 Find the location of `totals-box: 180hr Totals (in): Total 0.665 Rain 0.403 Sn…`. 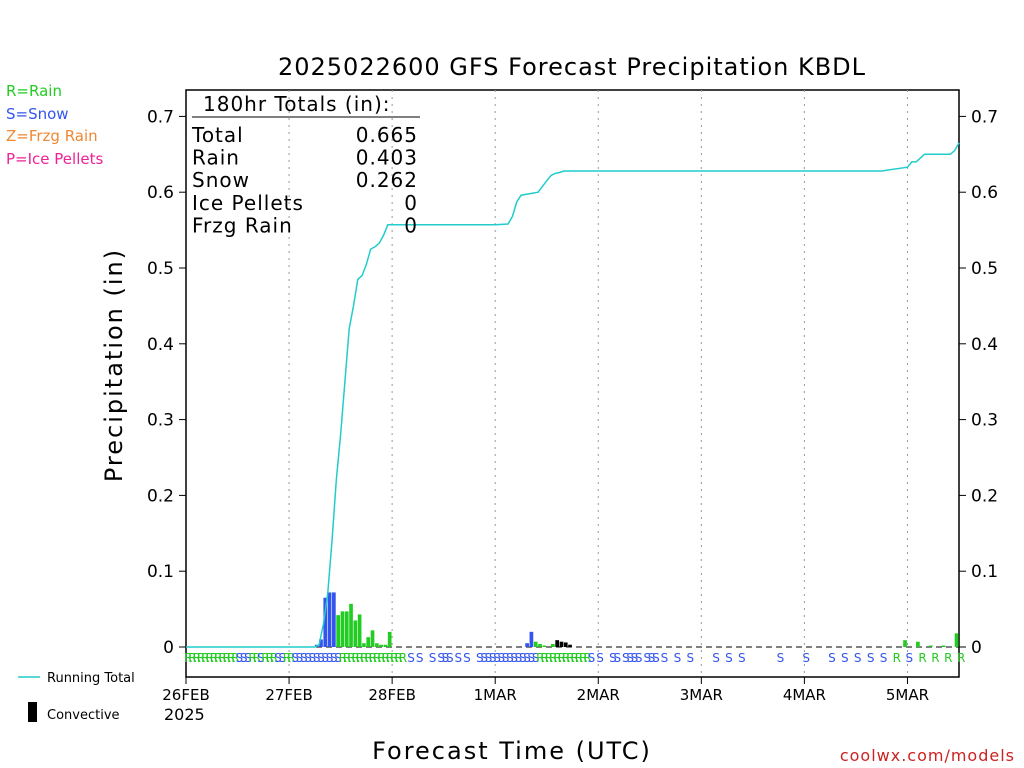

totals-box: 180hr Totals (in): Total 0.665 Rain 0.403 Sn… is located at coordinates (305, 164).